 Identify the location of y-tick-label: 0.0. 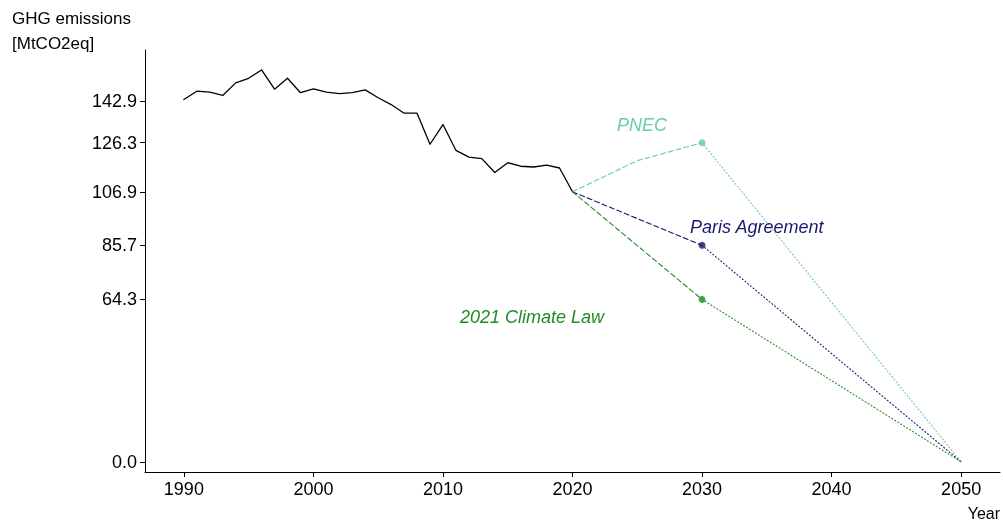
(124, 461).